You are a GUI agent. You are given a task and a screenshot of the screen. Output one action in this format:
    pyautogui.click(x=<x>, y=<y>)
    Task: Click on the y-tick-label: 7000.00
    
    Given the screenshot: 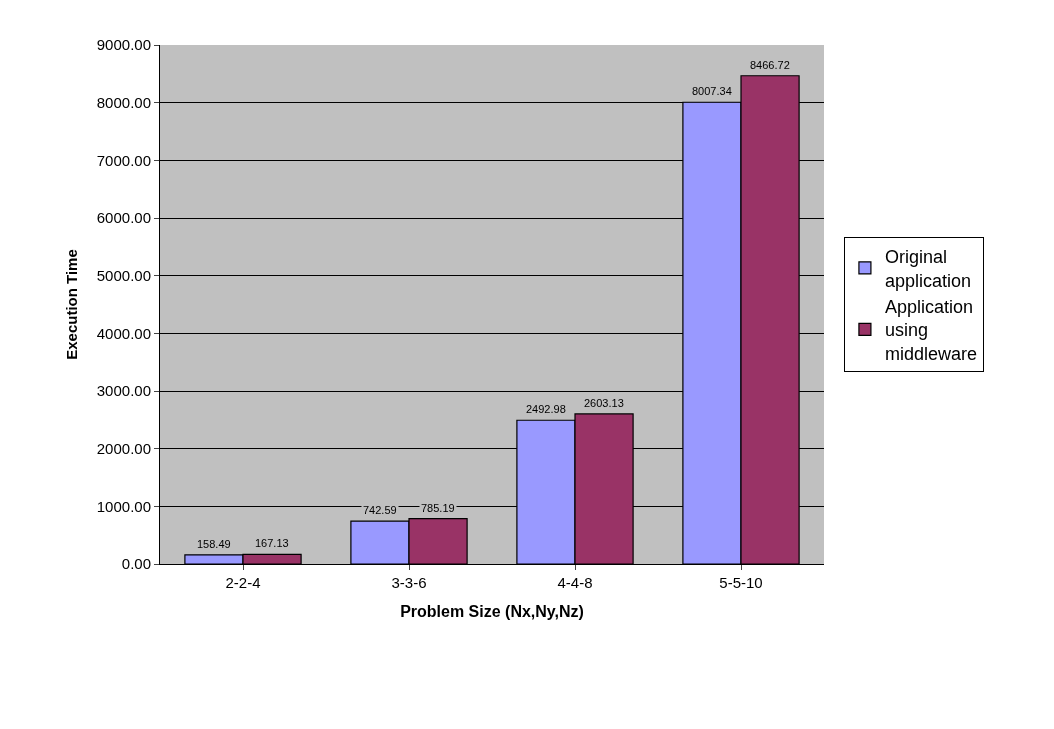 What is the action you would take?
    pyautogui.click(x=123, y=160)
    